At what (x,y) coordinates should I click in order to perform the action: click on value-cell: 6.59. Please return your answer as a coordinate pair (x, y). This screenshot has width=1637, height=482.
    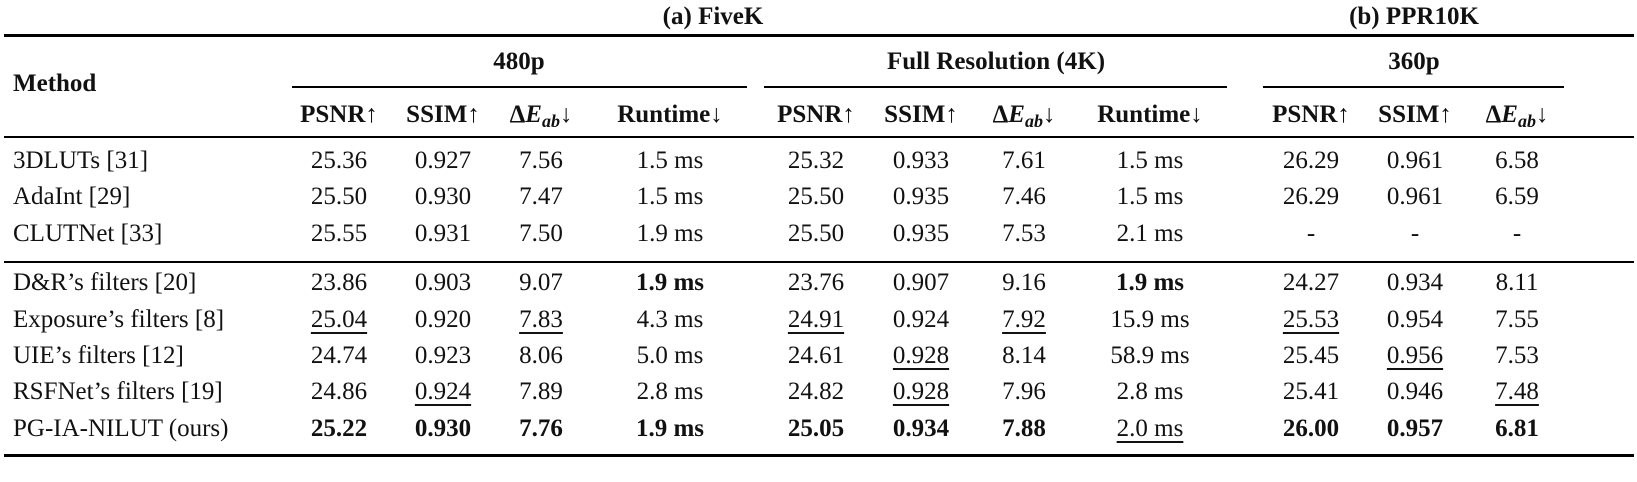
    Looking at the image, I should click on (1517, 196).